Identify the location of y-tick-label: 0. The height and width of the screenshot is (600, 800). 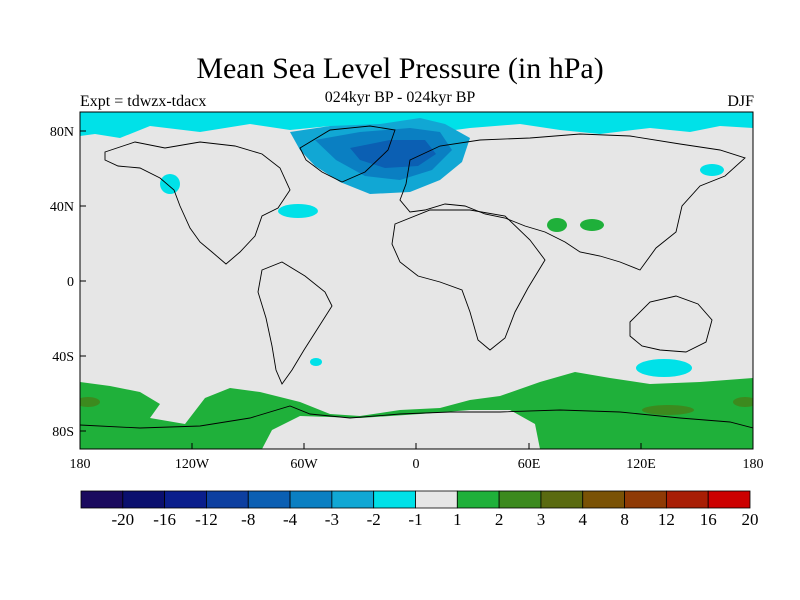
(70, 282).